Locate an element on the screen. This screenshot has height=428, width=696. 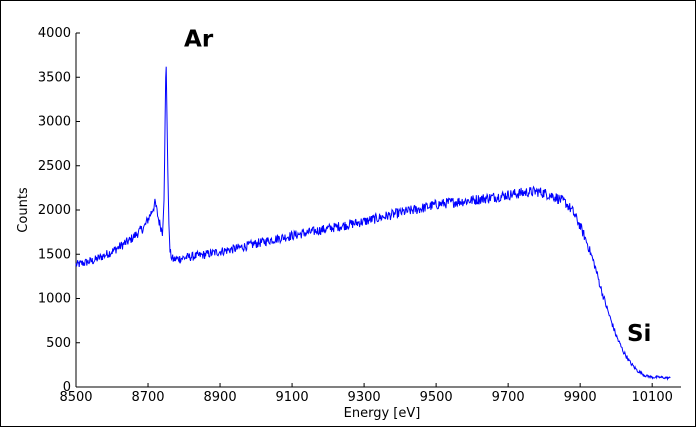
y-tick-label: 500 is located at coordinates (58, 343).